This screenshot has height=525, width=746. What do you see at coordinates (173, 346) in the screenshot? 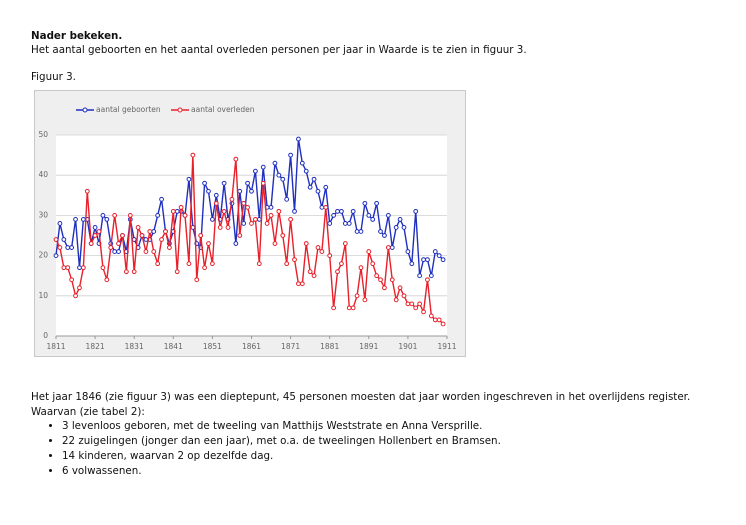
I see `x-tick-label: 1841` at bounding box center [173, 346].